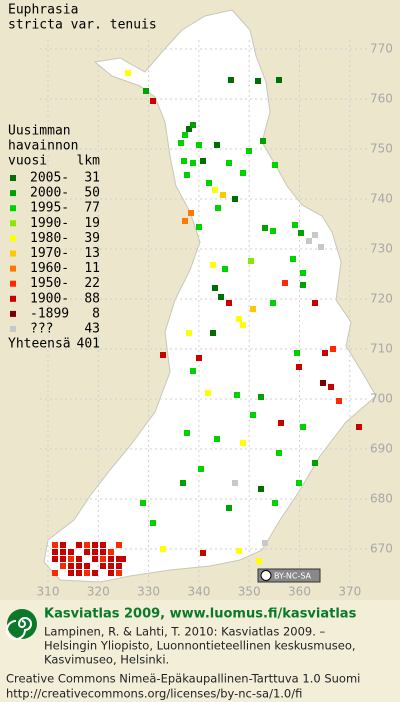  I want to click on legend-label: 1960-, so click(49, 268).